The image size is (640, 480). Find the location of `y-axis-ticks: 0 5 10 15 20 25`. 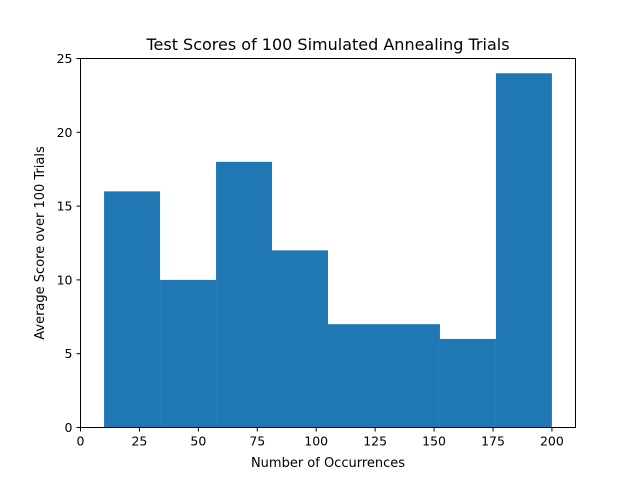

y-axis-ticks: 0 5 10 15 20 25 is located at coordinates (69, 243).